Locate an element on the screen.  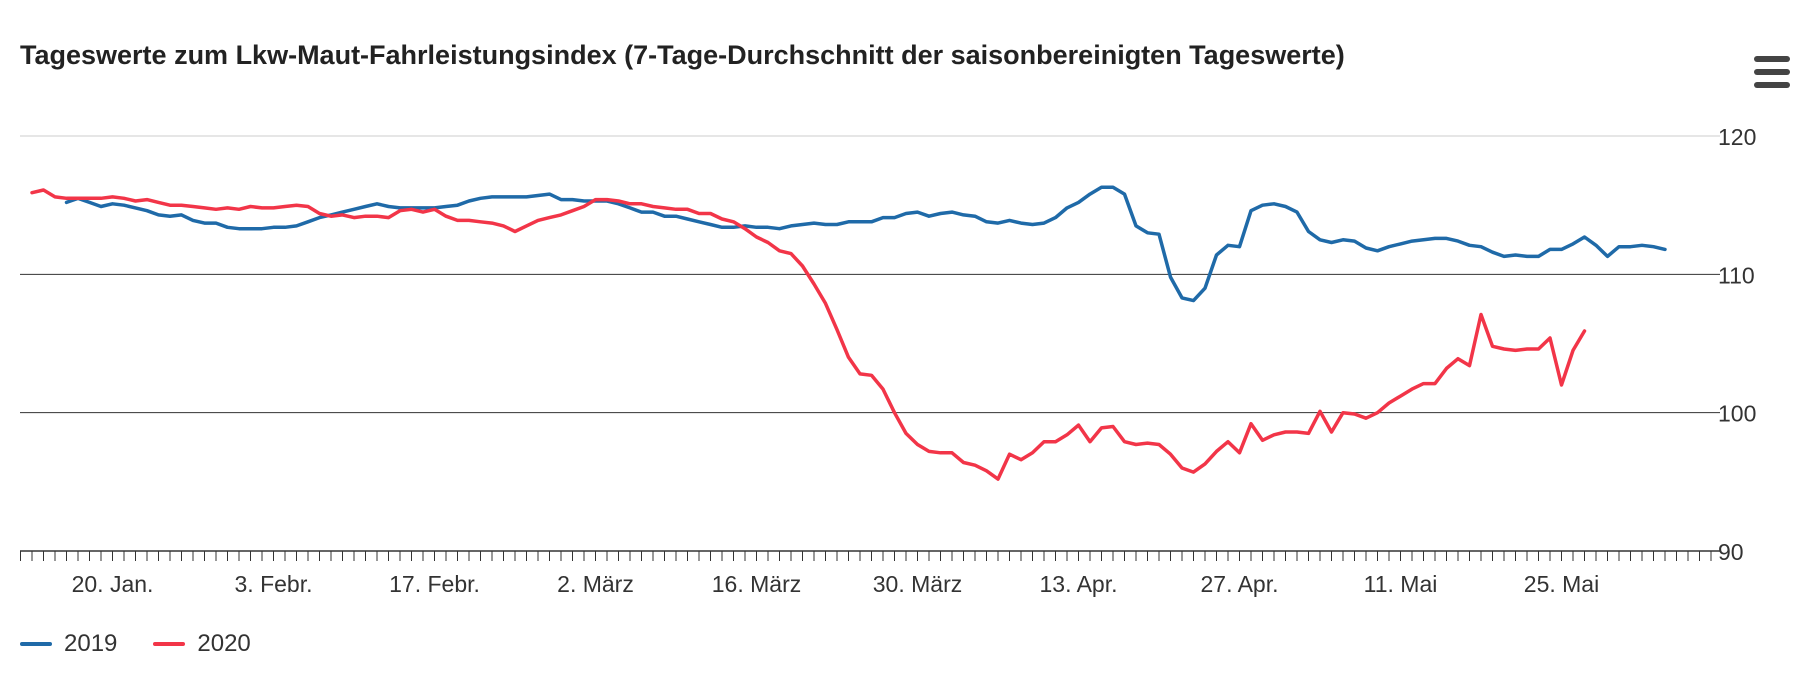
y-tick-label: 110 is located at coordinates (1736, 275).